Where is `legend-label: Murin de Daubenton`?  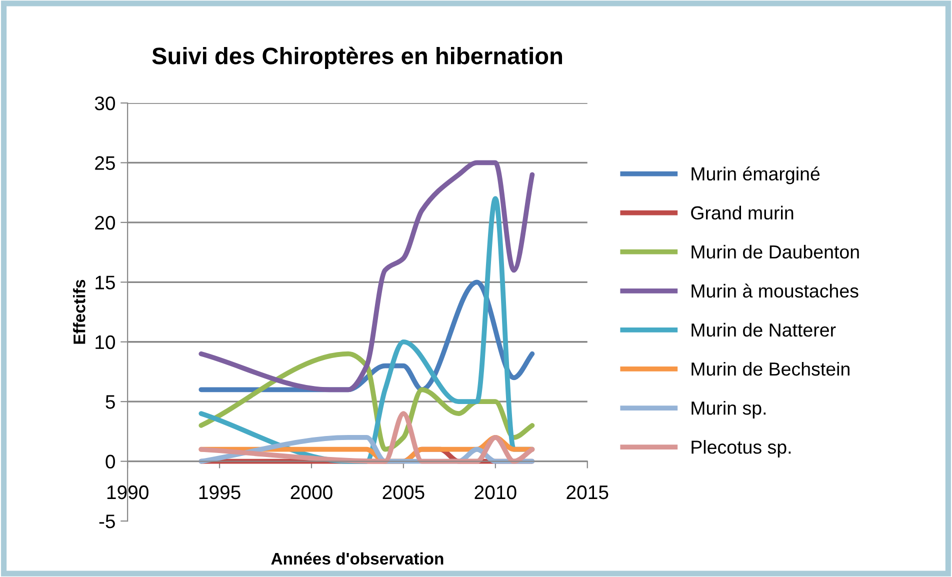
legend-label: Murin de Daubenton is located at coordinates (775, 251).